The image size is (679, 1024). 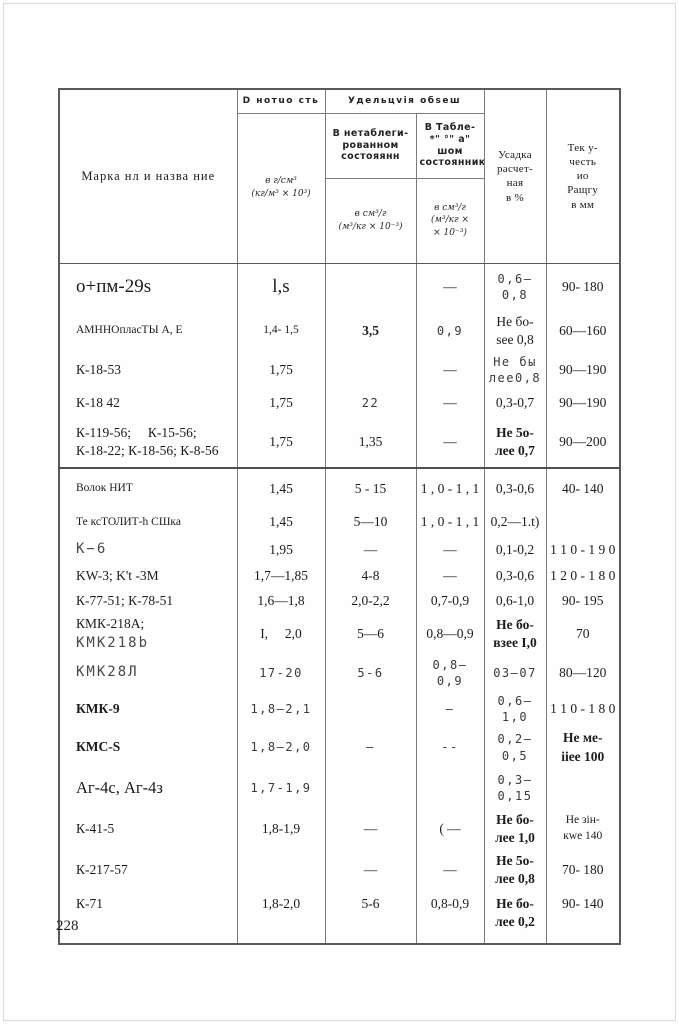 What do you see at coordinates (113, 642) in the screenshot?
I see `name-line: КМК218b` at bounding box center [113, 642].